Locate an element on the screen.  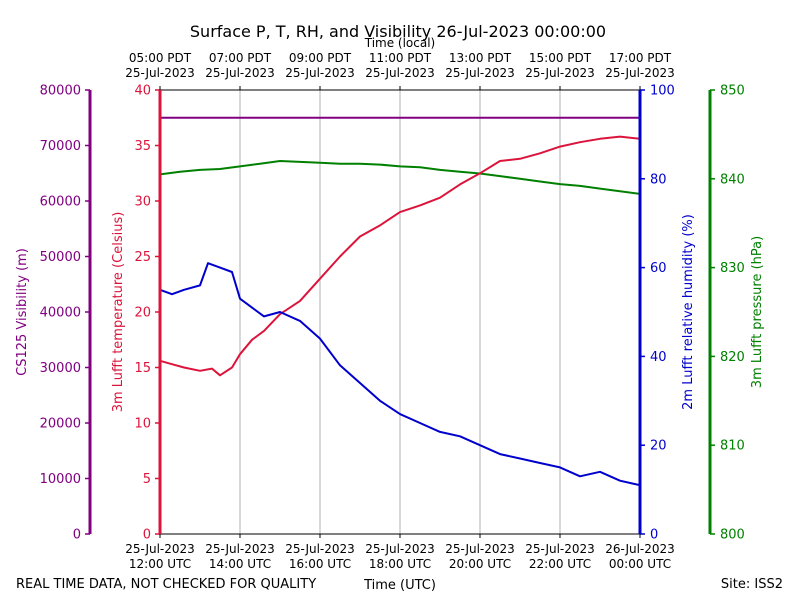
top-tick-time: 17:00 PDT is located at coordinates (640, 58).